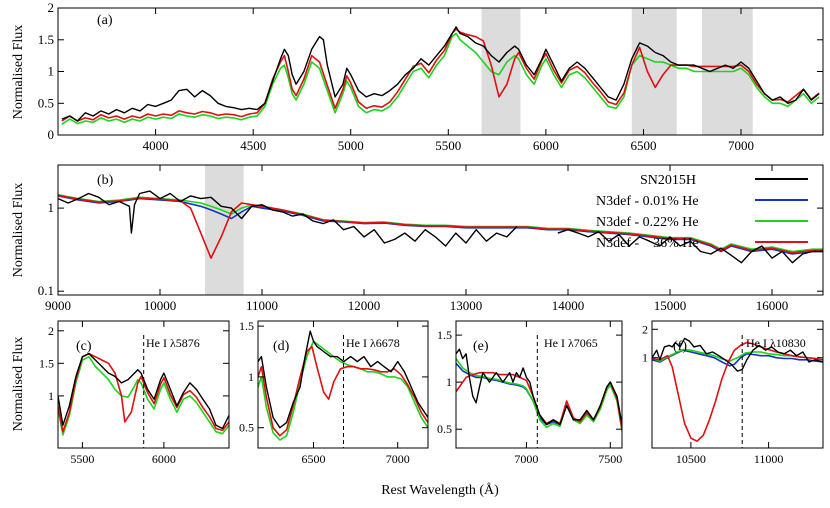 This screenshot has width=830, height=508. What do you see at coordinates (444, 335) in the screenshot?
I see `y-tick-label-e: 1.5` at bounding box center [444, 335].